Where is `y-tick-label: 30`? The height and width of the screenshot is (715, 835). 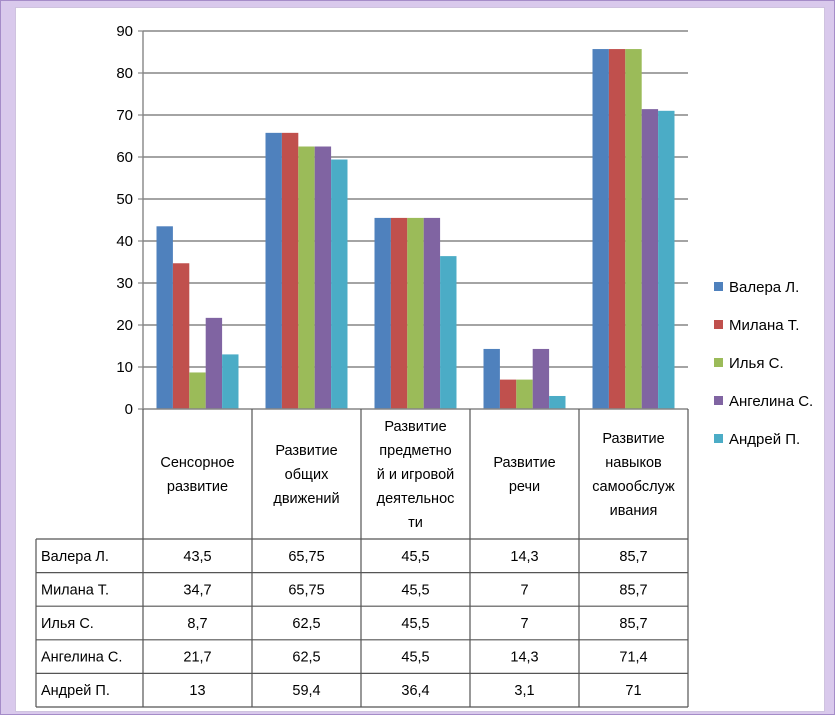 y-tick-label: 30 is located at coordinates (124, 283).